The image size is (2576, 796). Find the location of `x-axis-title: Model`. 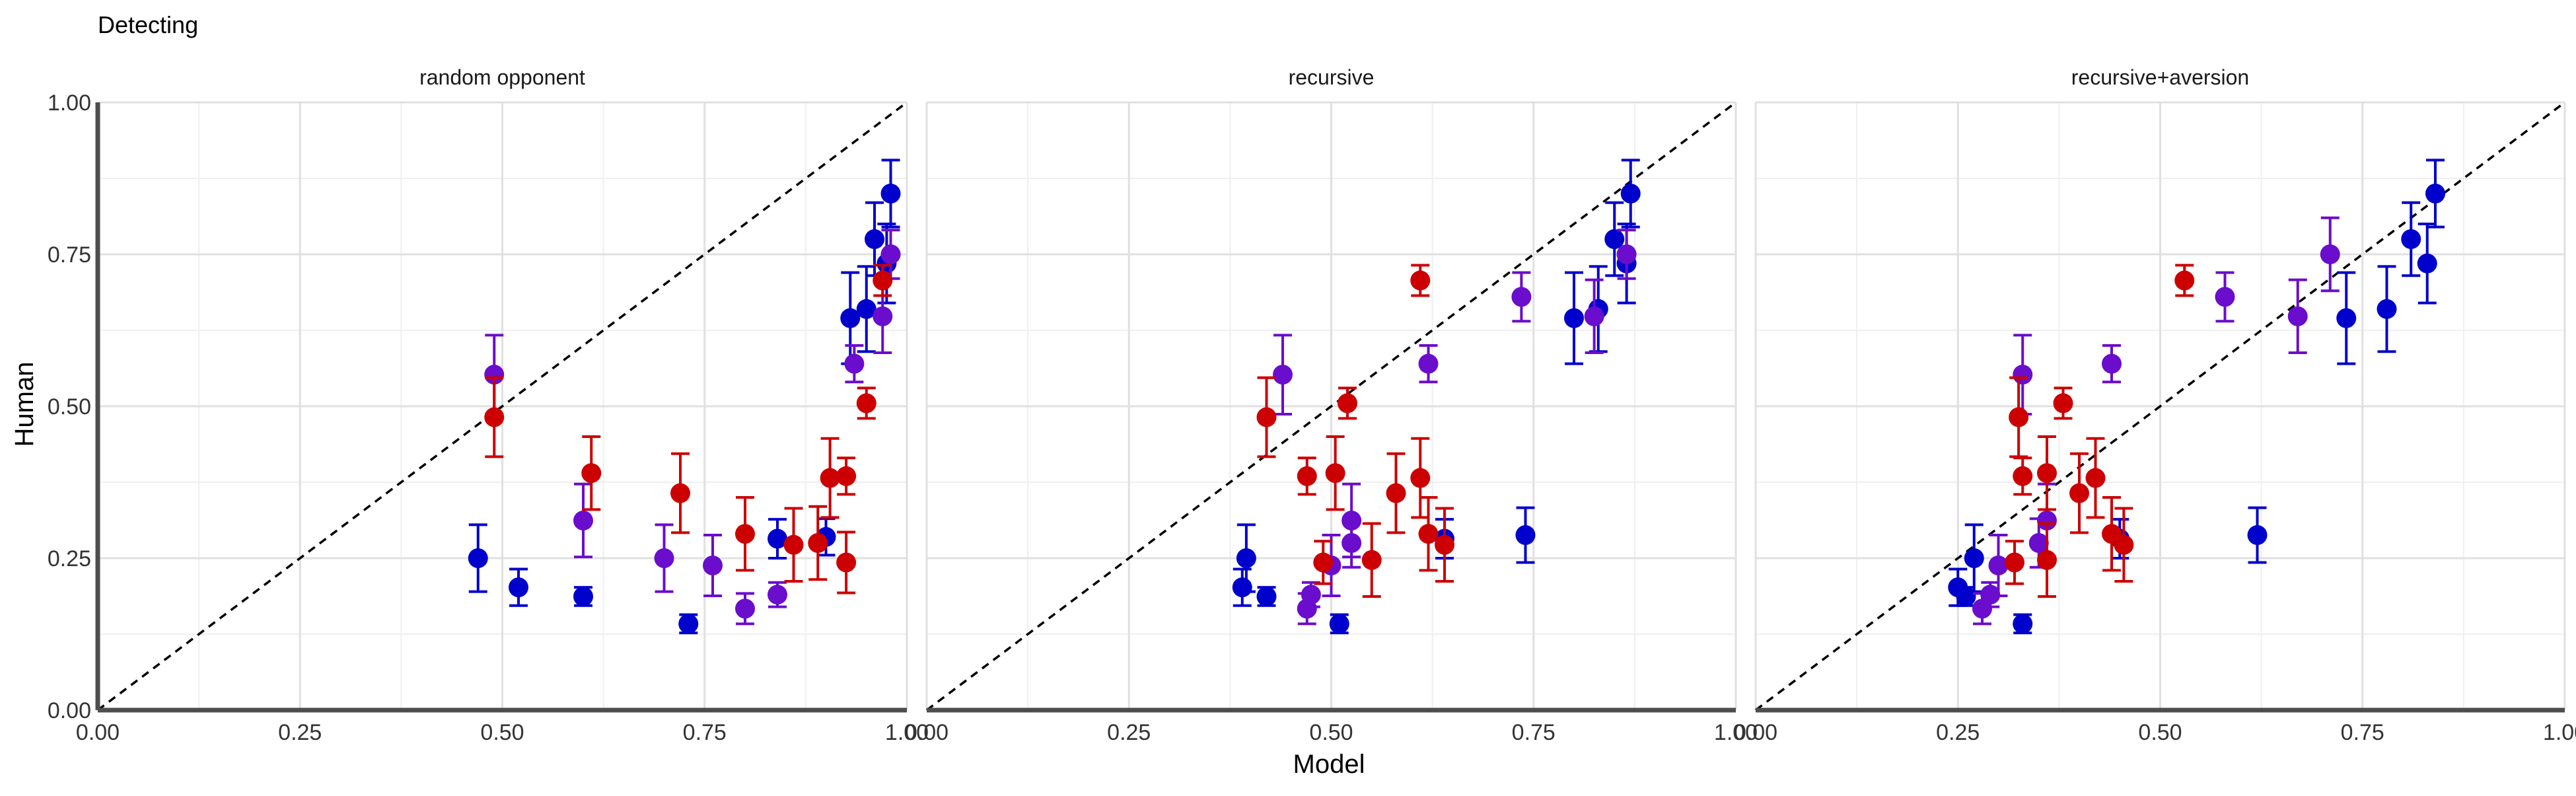

x-axis-title: Model is located at coordinates (1329, 764).